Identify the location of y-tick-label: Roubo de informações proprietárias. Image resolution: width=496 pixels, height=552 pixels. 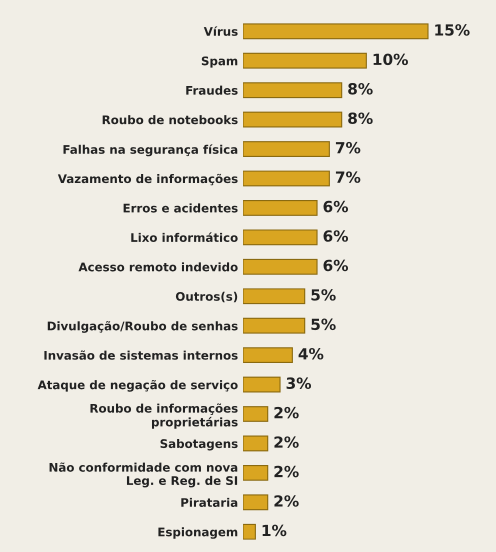
(164, 416).